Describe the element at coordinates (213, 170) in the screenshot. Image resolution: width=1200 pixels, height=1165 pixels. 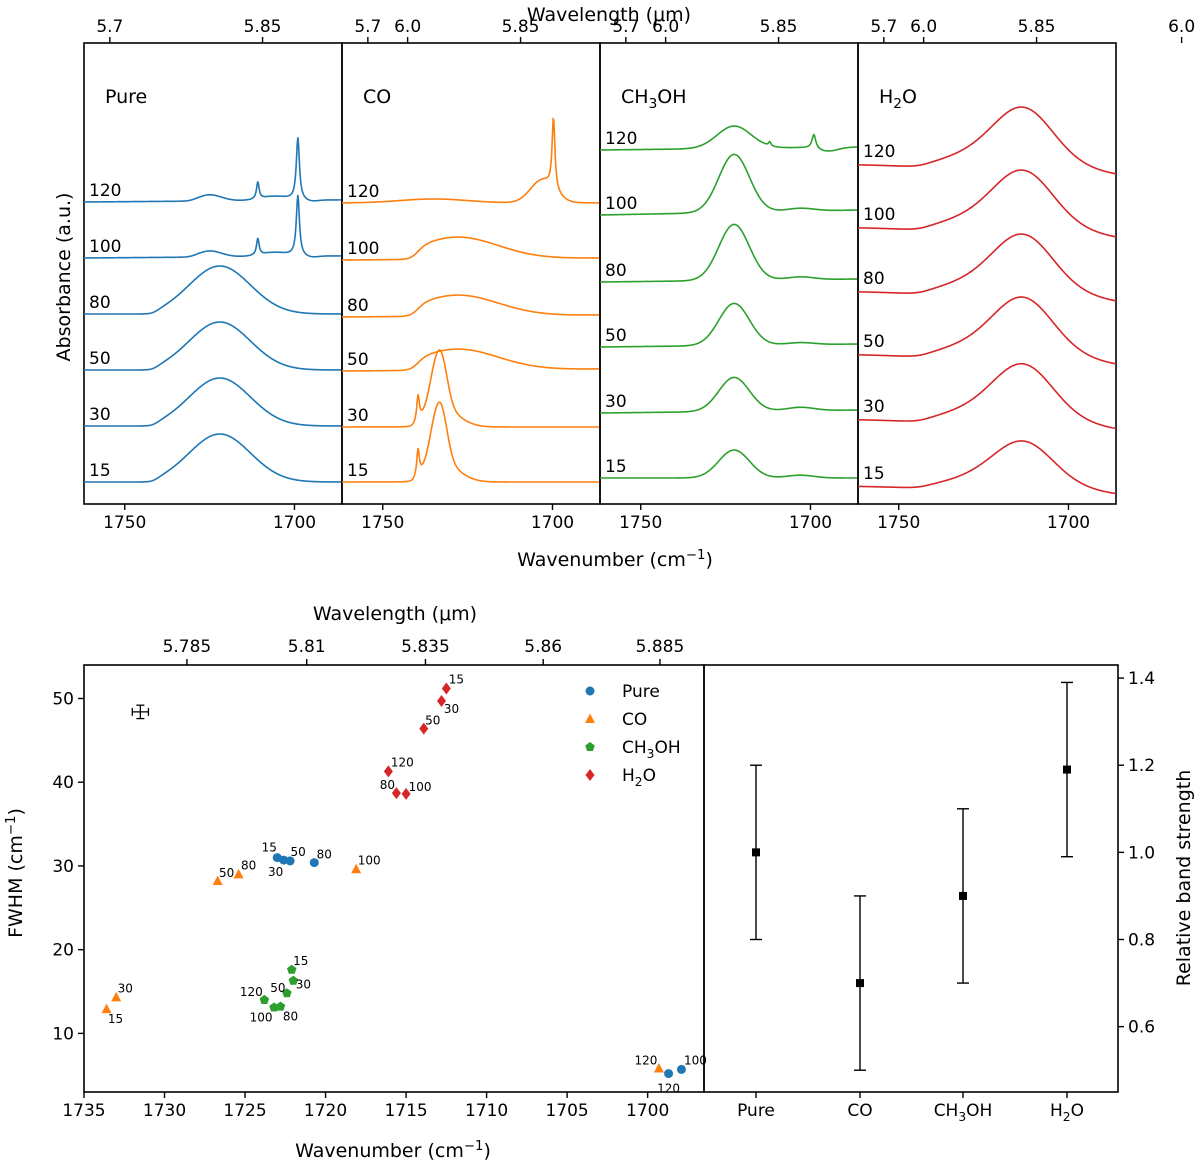
I see `spectrum-pure-120K` at that location.